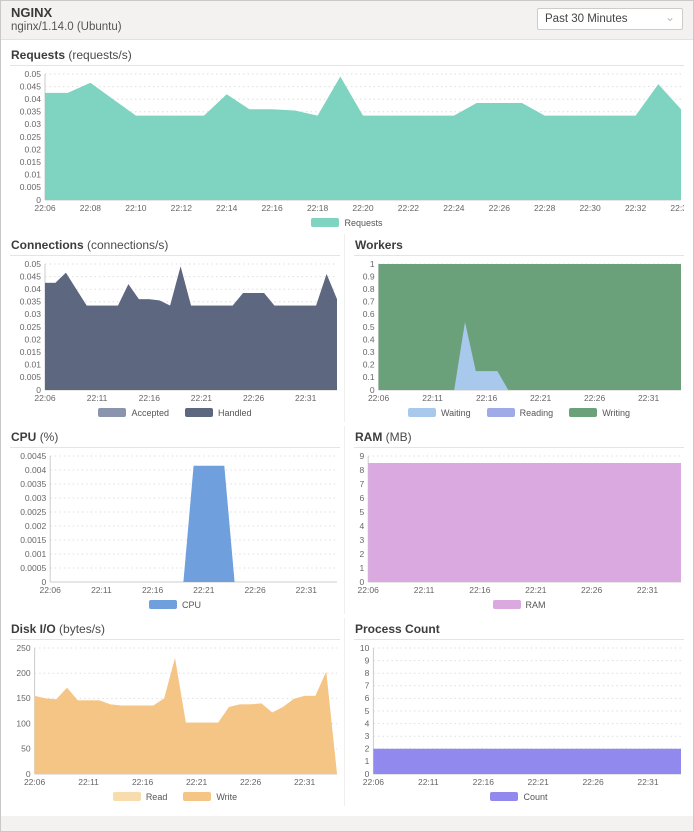 The height and width of the screenshot is (832, 694). I want to click on svg-text: 22:18, so click(318, 208).